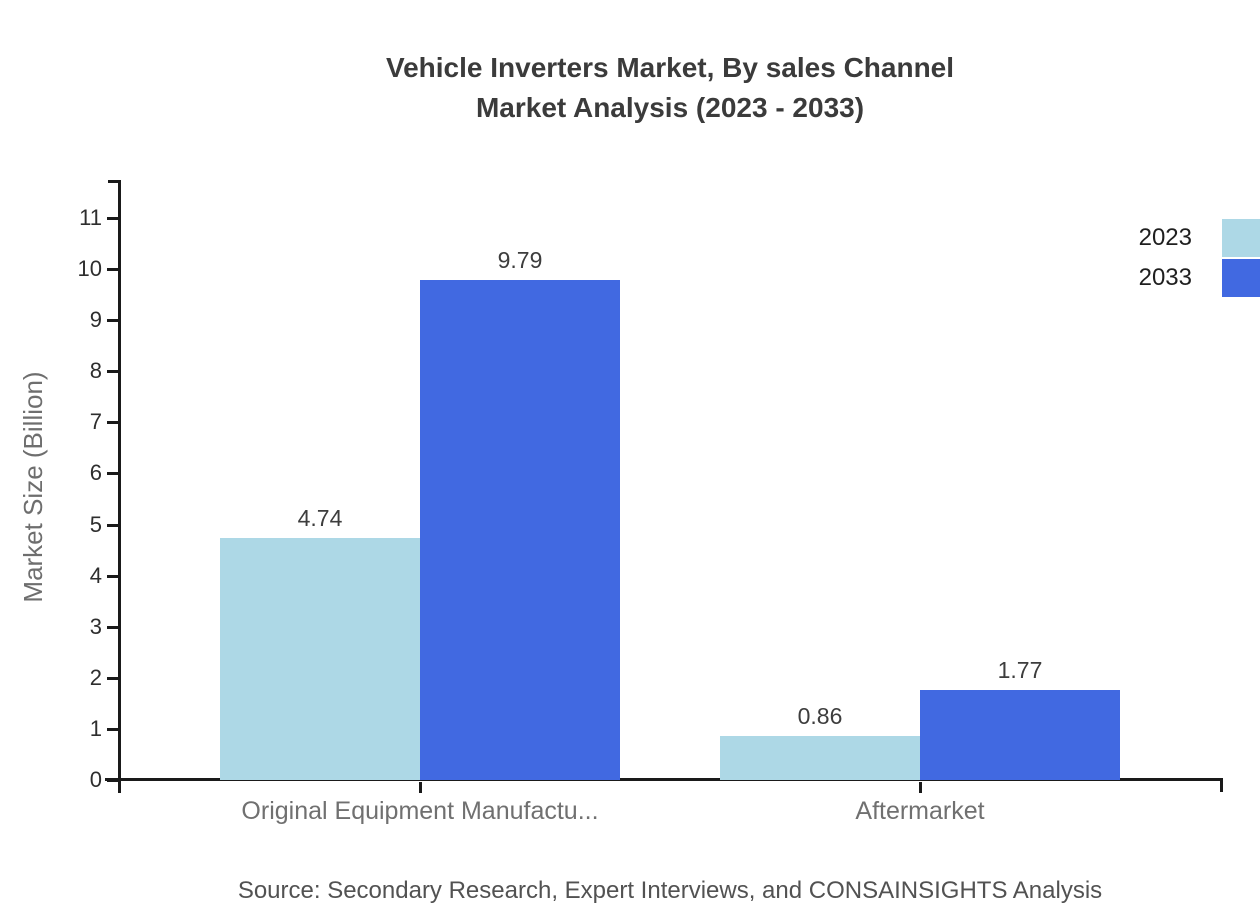  I want to click on chart-title-line2: Market Analysis (2023 - 2033), so click(670, 107).